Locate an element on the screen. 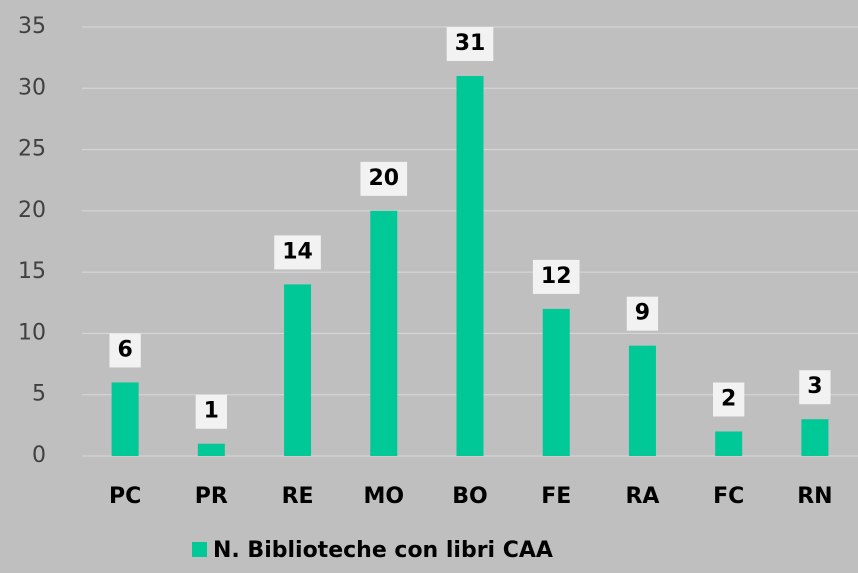  data-label: 2 is located at coordinates (728, 398).